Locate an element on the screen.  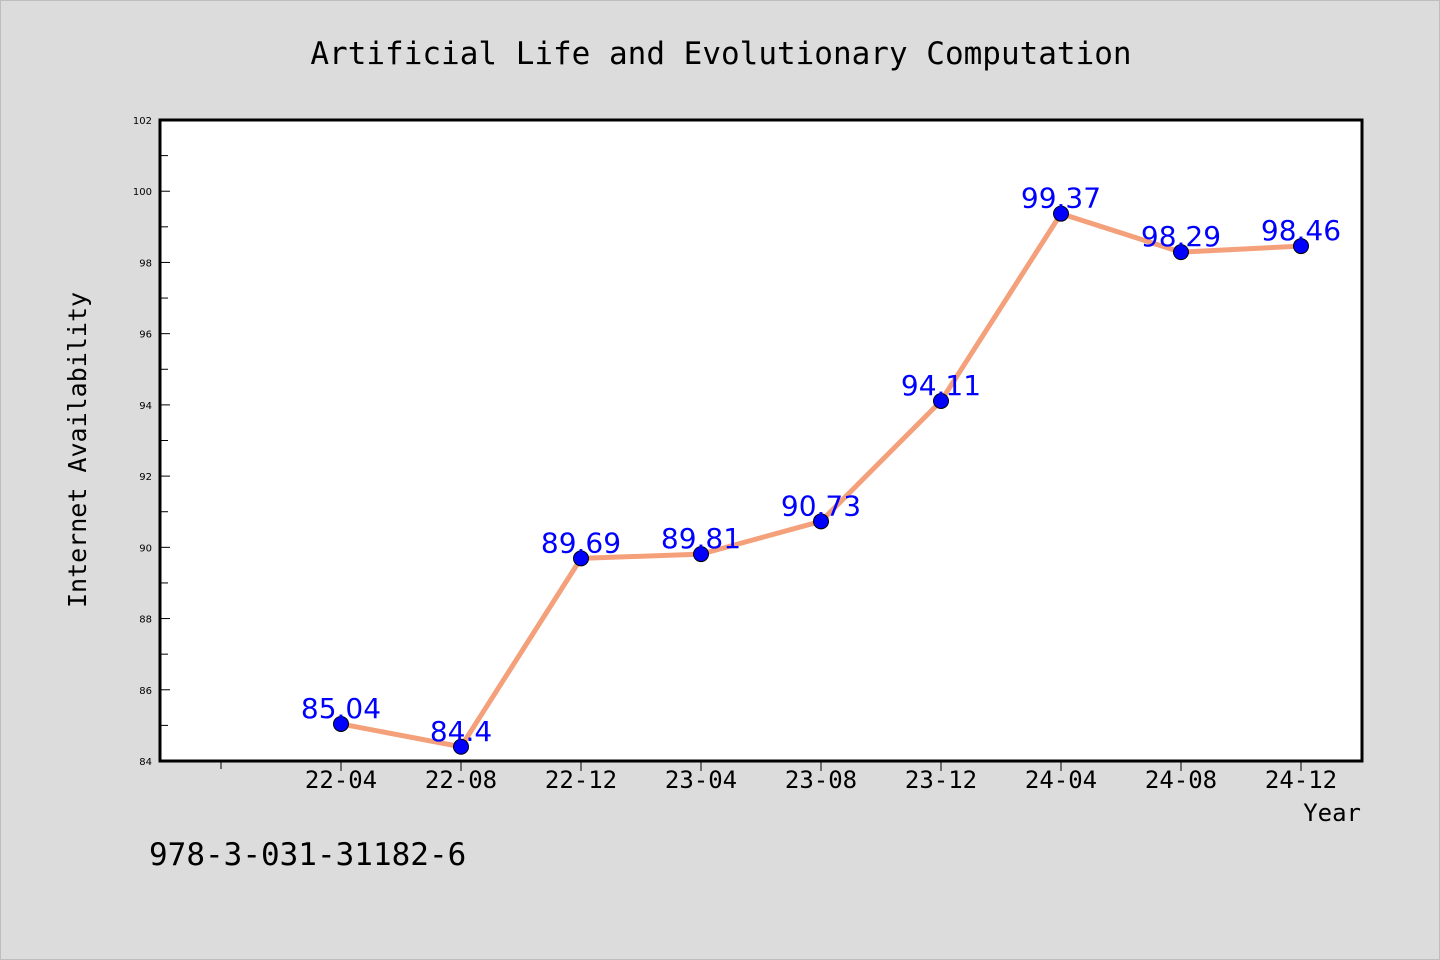
isbn-text: 978-3-031-31182-6 is located at coordinates (307, 855).